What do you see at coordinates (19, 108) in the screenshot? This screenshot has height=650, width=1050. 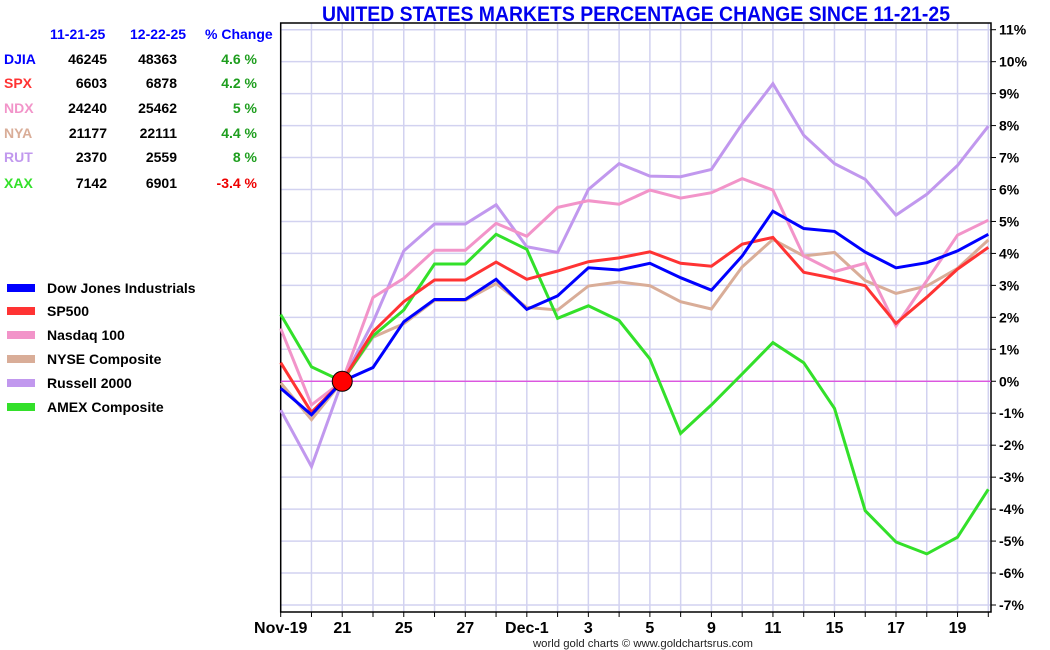 I see `row-symbol: NDX` at bounding box center [19, 108].